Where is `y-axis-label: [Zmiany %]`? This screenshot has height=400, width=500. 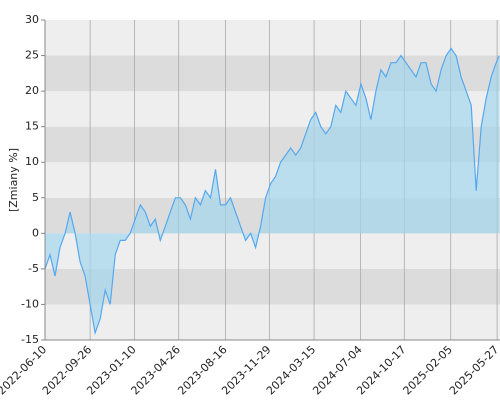
y-axis-label: [Zmiany %] is located at coordinates (13, 180).